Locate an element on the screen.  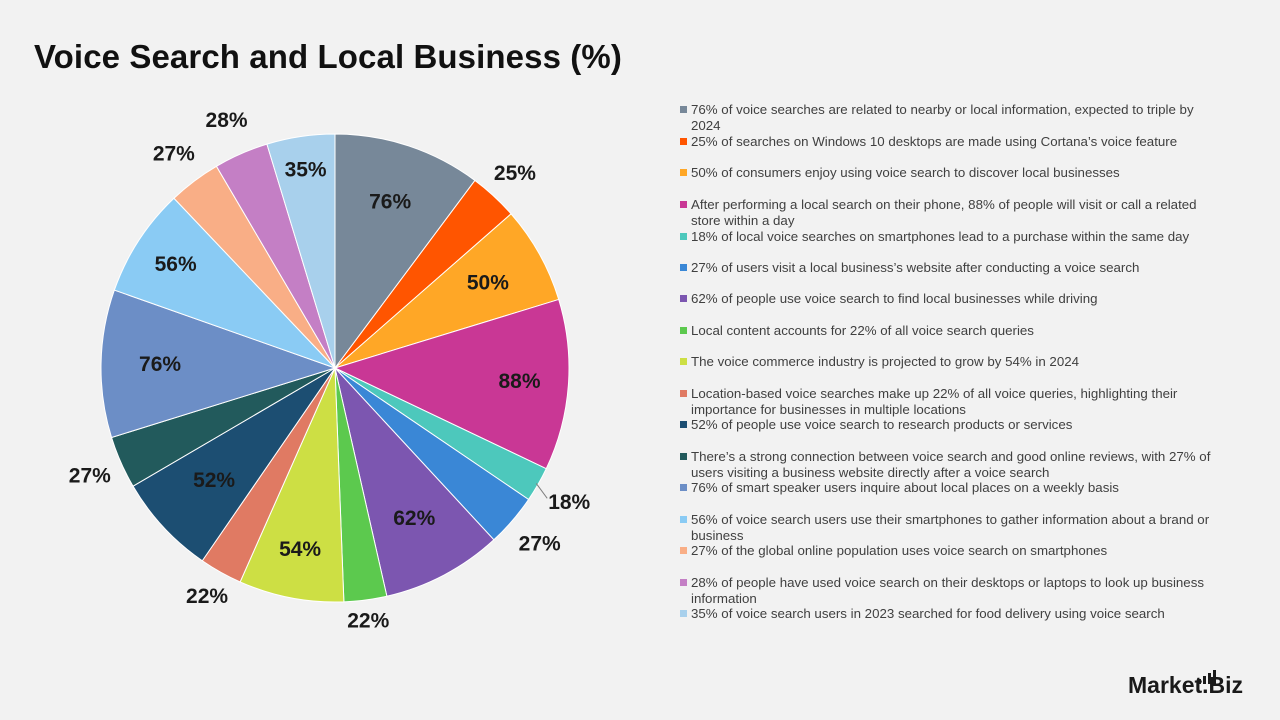
data-label: 54% is located at coordinates (300, 549).